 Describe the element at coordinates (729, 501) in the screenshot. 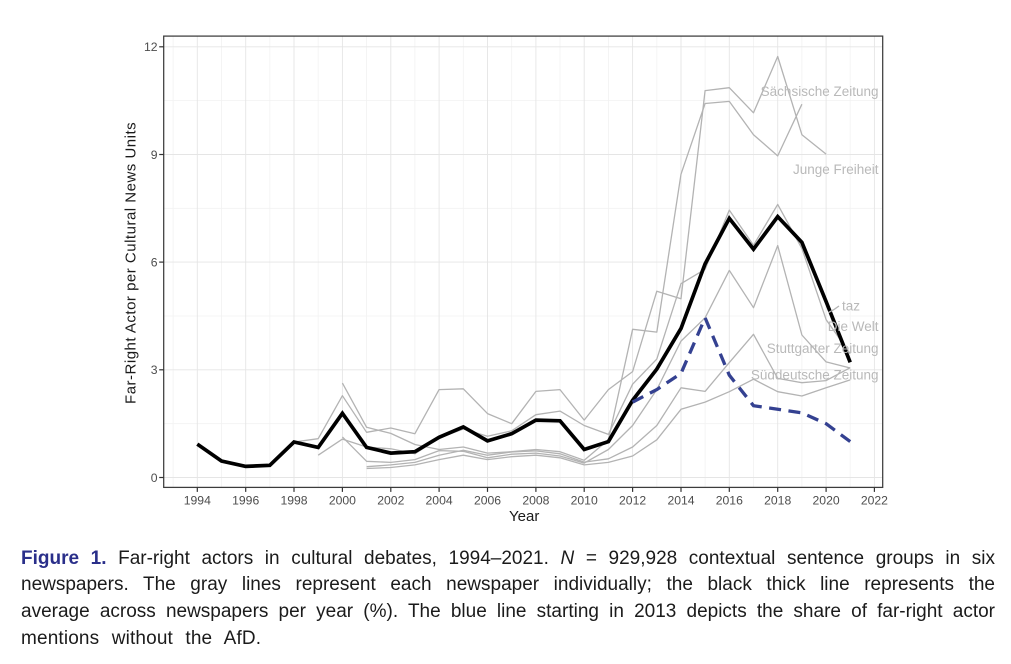

I see `svg-text: 2016` at that location.